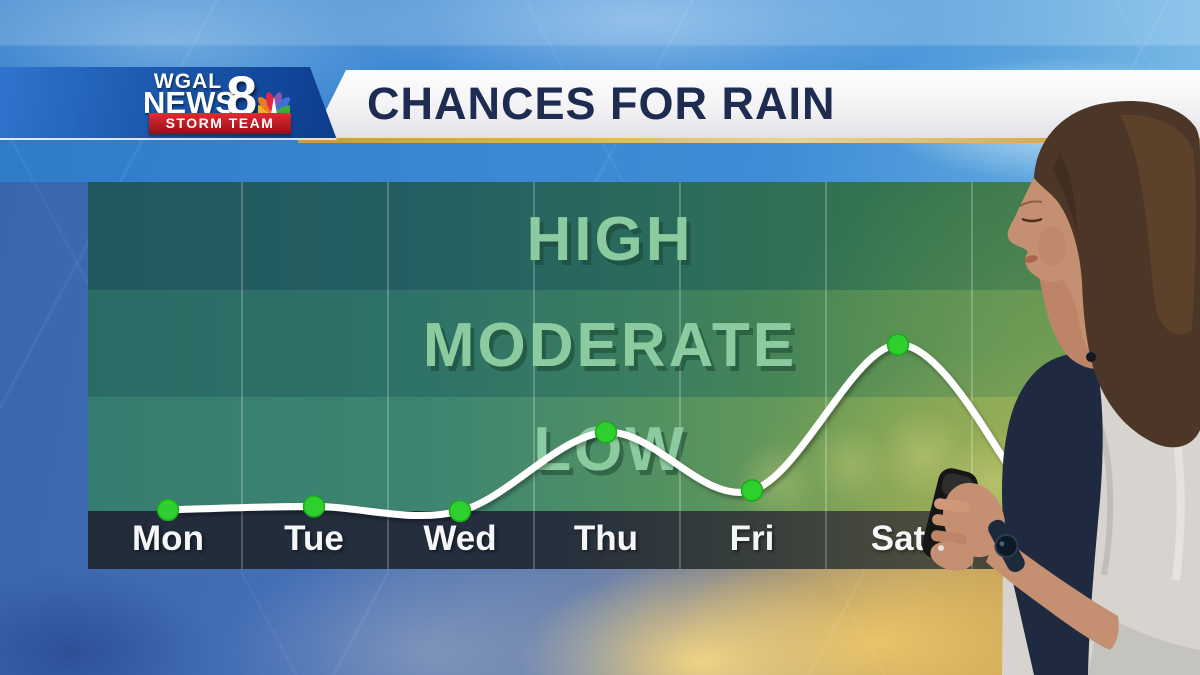  Describe the element at coordinates (606, 538) in the screenshot. I see `day-label-thu: Thu` at that location.